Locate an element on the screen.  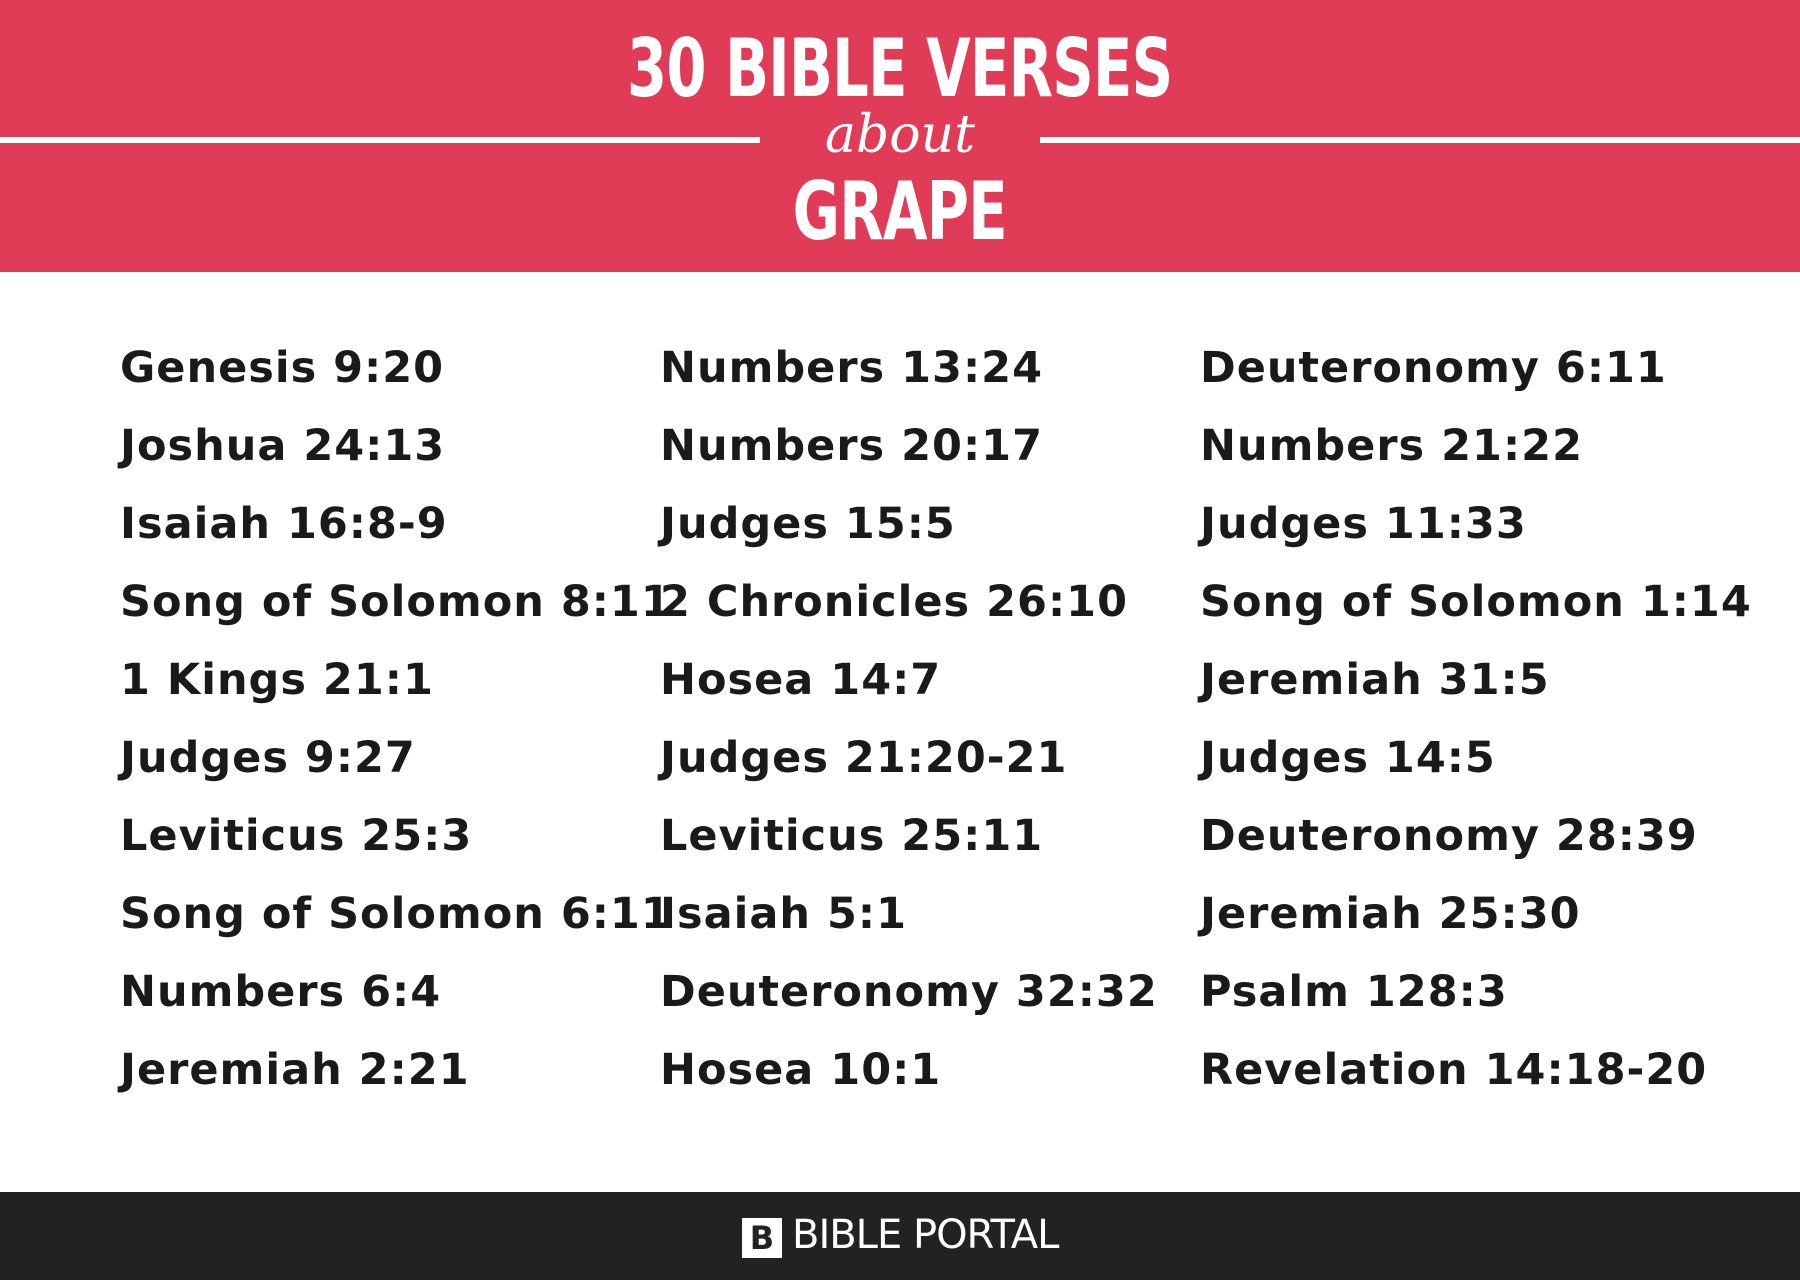
verse-reference: Jeremiah 31:5 is located at coordinates (1375, 680).